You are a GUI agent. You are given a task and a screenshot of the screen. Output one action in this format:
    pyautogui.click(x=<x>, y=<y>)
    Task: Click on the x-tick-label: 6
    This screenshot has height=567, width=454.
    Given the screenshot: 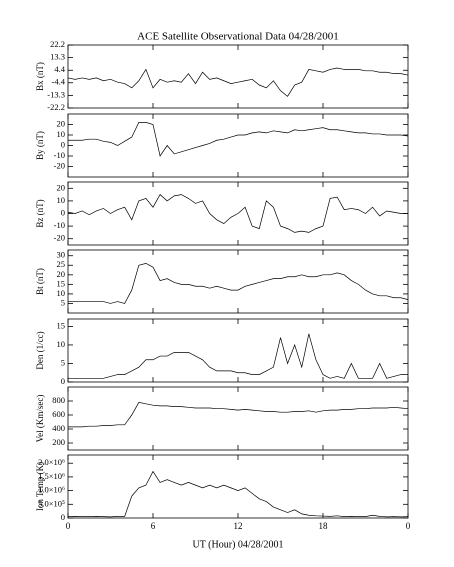 What is the action you would take?
    pyautogui.click(x=153, y=526)
    